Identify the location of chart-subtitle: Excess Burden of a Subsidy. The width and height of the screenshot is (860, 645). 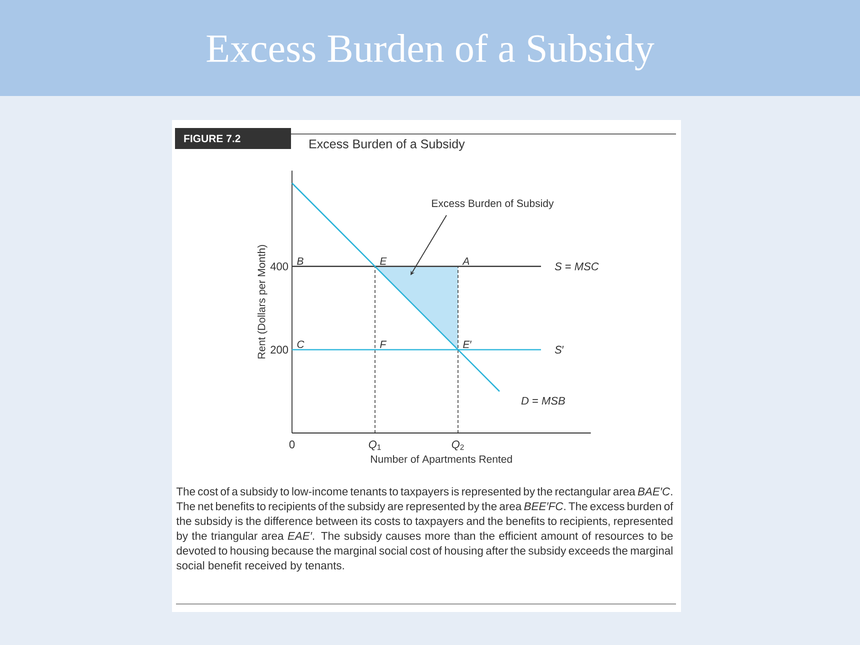
(387, 145).